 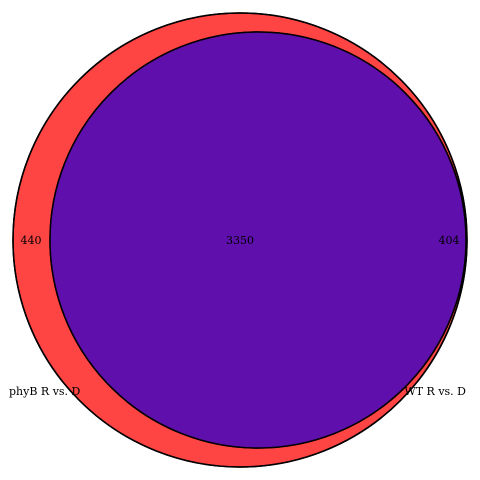 What do you see at coordinates (449, 240) in the screenshot?
I see `set-b-only-count: 404` at bounding box center [449, 240].